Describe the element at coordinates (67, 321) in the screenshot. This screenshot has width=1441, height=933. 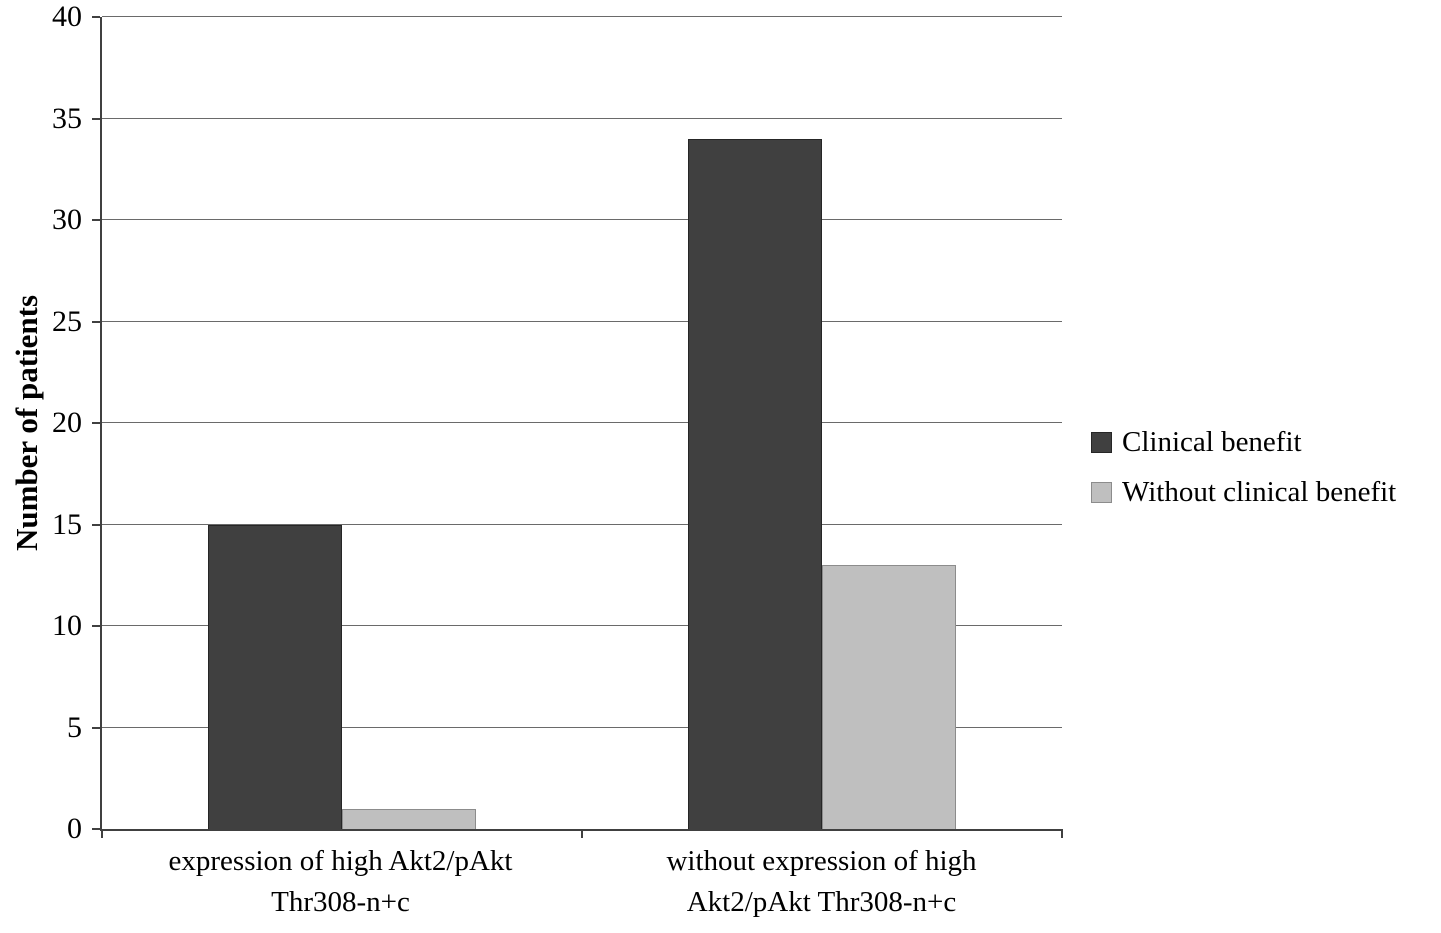
I see `y-axis-tick-label: 25` at that location.